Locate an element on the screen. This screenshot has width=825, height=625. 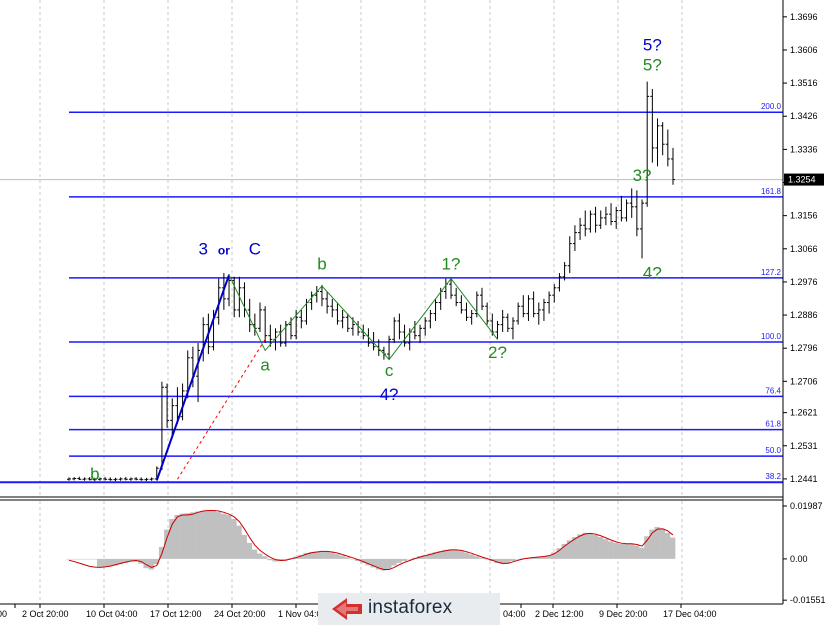
fib-level-label: 61.8 is located at coordinates (773, 424).